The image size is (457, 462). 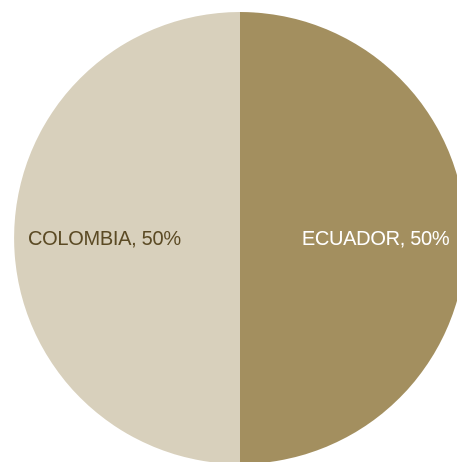 What do you see at coordinates (376, 239) in the screenshot?
I see `pie-label-ecuador: ECUADOR, 50%` at bounding box center [376, 239].